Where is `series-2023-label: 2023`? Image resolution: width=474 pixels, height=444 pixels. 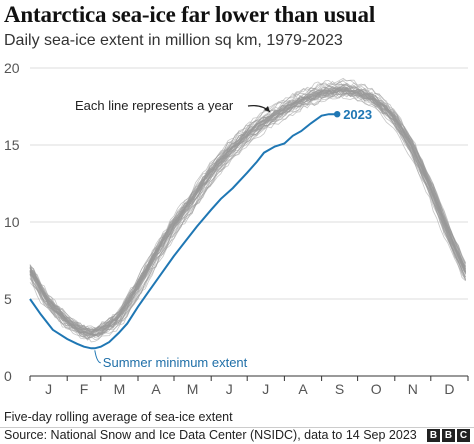
series-2023-label: 2023 is located at coordinates (357, 114).